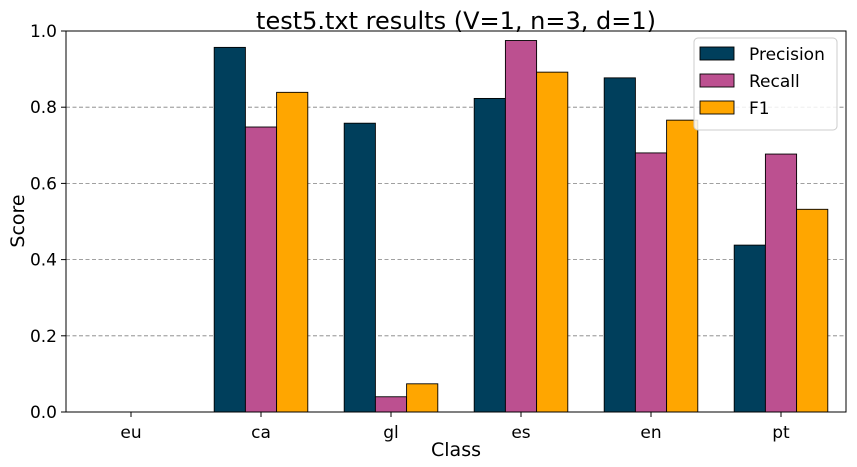  Describe the element at coordinates (781, 283) in the screenshot. I see `bar-recall-pt` at that location.